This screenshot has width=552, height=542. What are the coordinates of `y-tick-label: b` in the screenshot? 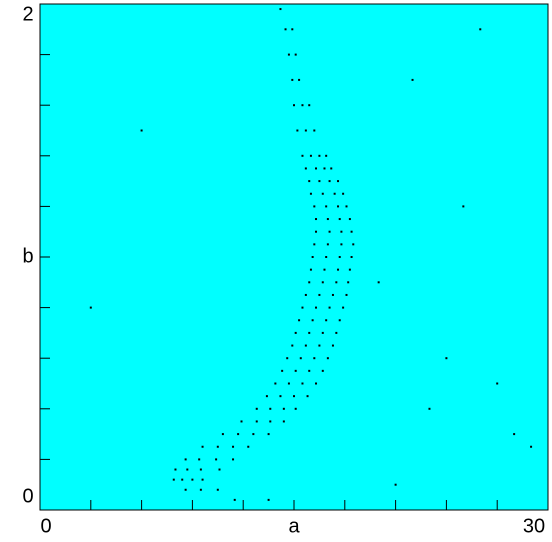 It's located at (27, 256).